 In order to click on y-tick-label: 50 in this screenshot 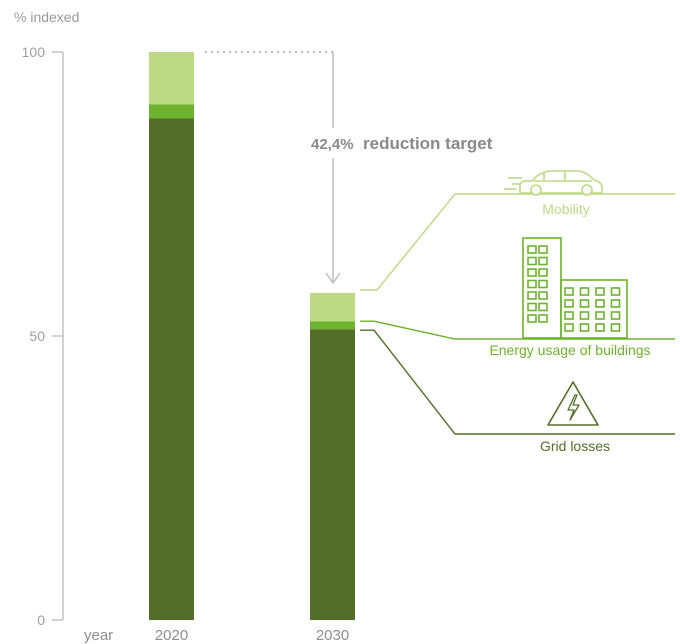, I will do `click(37, 336)`.